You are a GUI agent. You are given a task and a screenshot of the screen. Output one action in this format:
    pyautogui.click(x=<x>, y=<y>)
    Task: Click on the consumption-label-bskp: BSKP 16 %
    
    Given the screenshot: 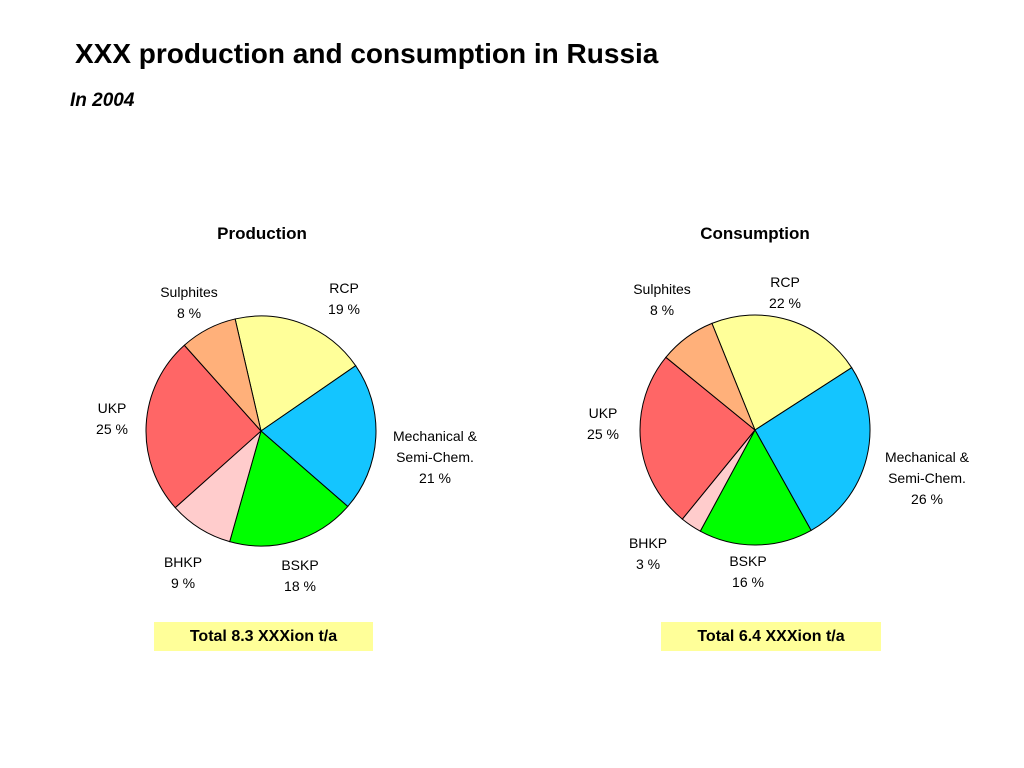 What is the action you would take?
    pyautogui.click(x=747, y=571)
    